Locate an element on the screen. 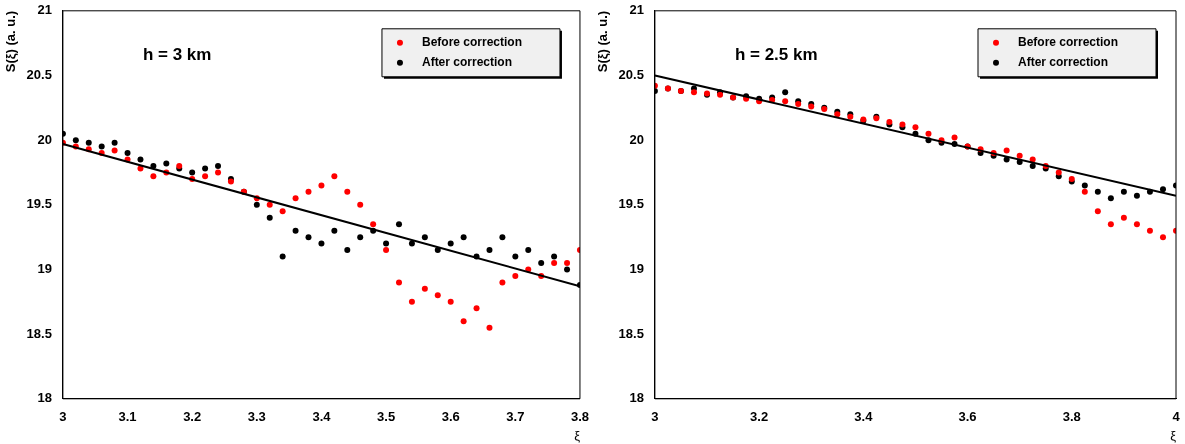 The height and width of the screenshot is (444, 1185). x-tick-label: 4 is located at coordinates (1176, 417).